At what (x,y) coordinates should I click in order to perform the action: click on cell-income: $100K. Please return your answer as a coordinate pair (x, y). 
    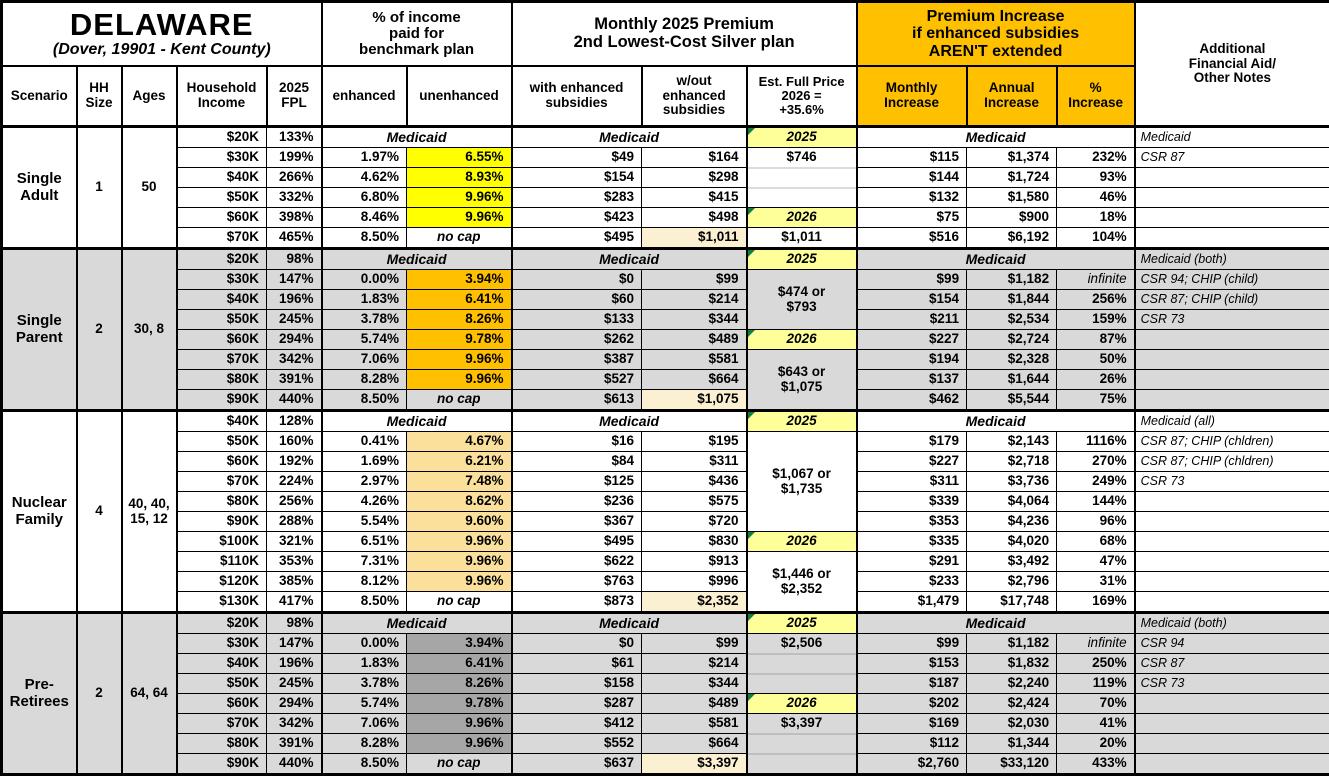
    Looking at the image, I should click on (221, 541).